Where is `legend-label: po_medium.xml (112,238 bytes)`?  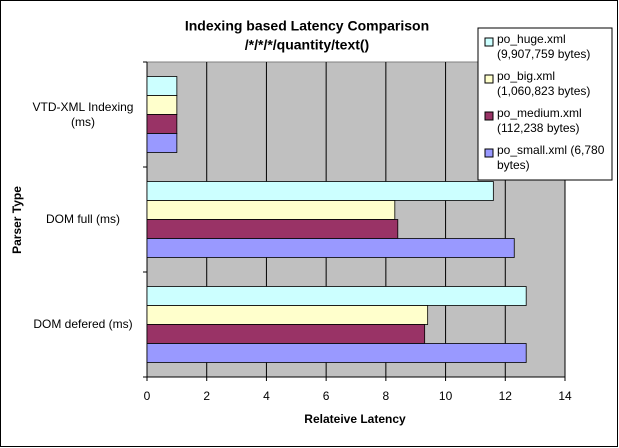
legend-label: po_medium.xml (112,238 bytes) is located at coordinates (539, 120).